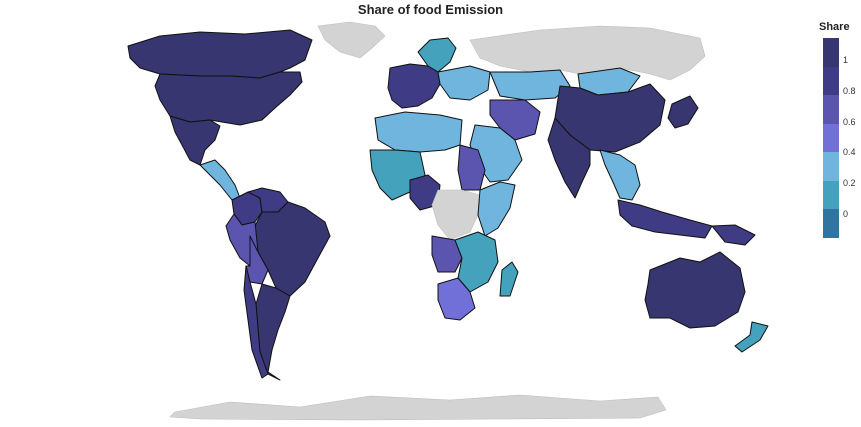 Image resolution: width=861 pixels, height=427 pixels. I want to click on region-indonesia, so click(665, 219).